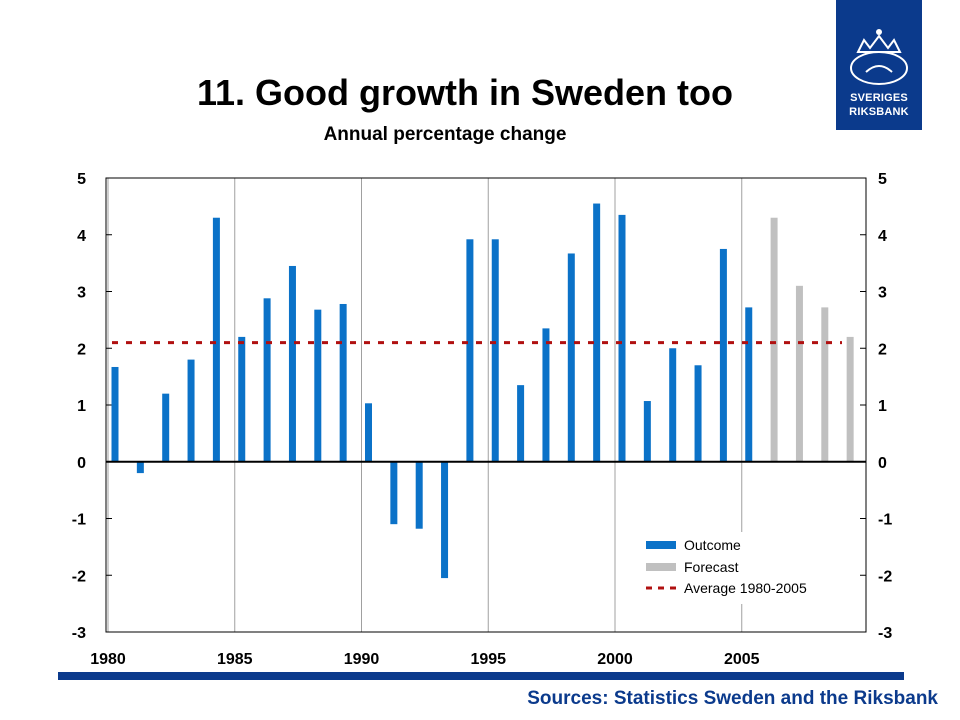 The width and height of the screenshot is (960, 720). I want to click on outcome-bar-2002, so click(673, 405).